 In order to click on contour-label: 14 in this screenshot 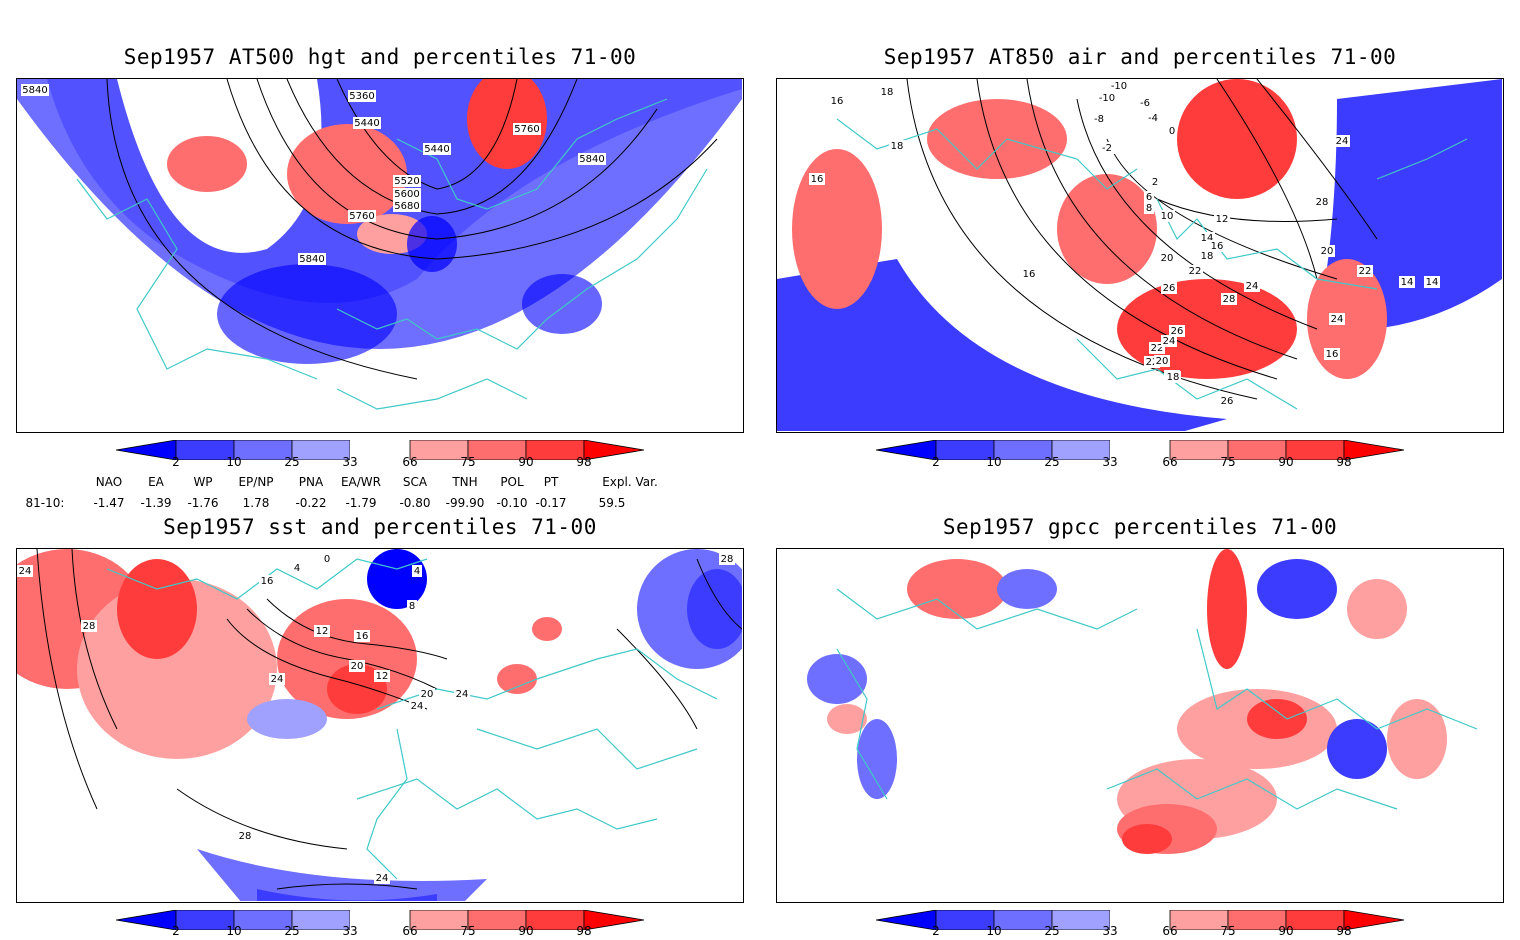, I will do `click(1407, 282)`.